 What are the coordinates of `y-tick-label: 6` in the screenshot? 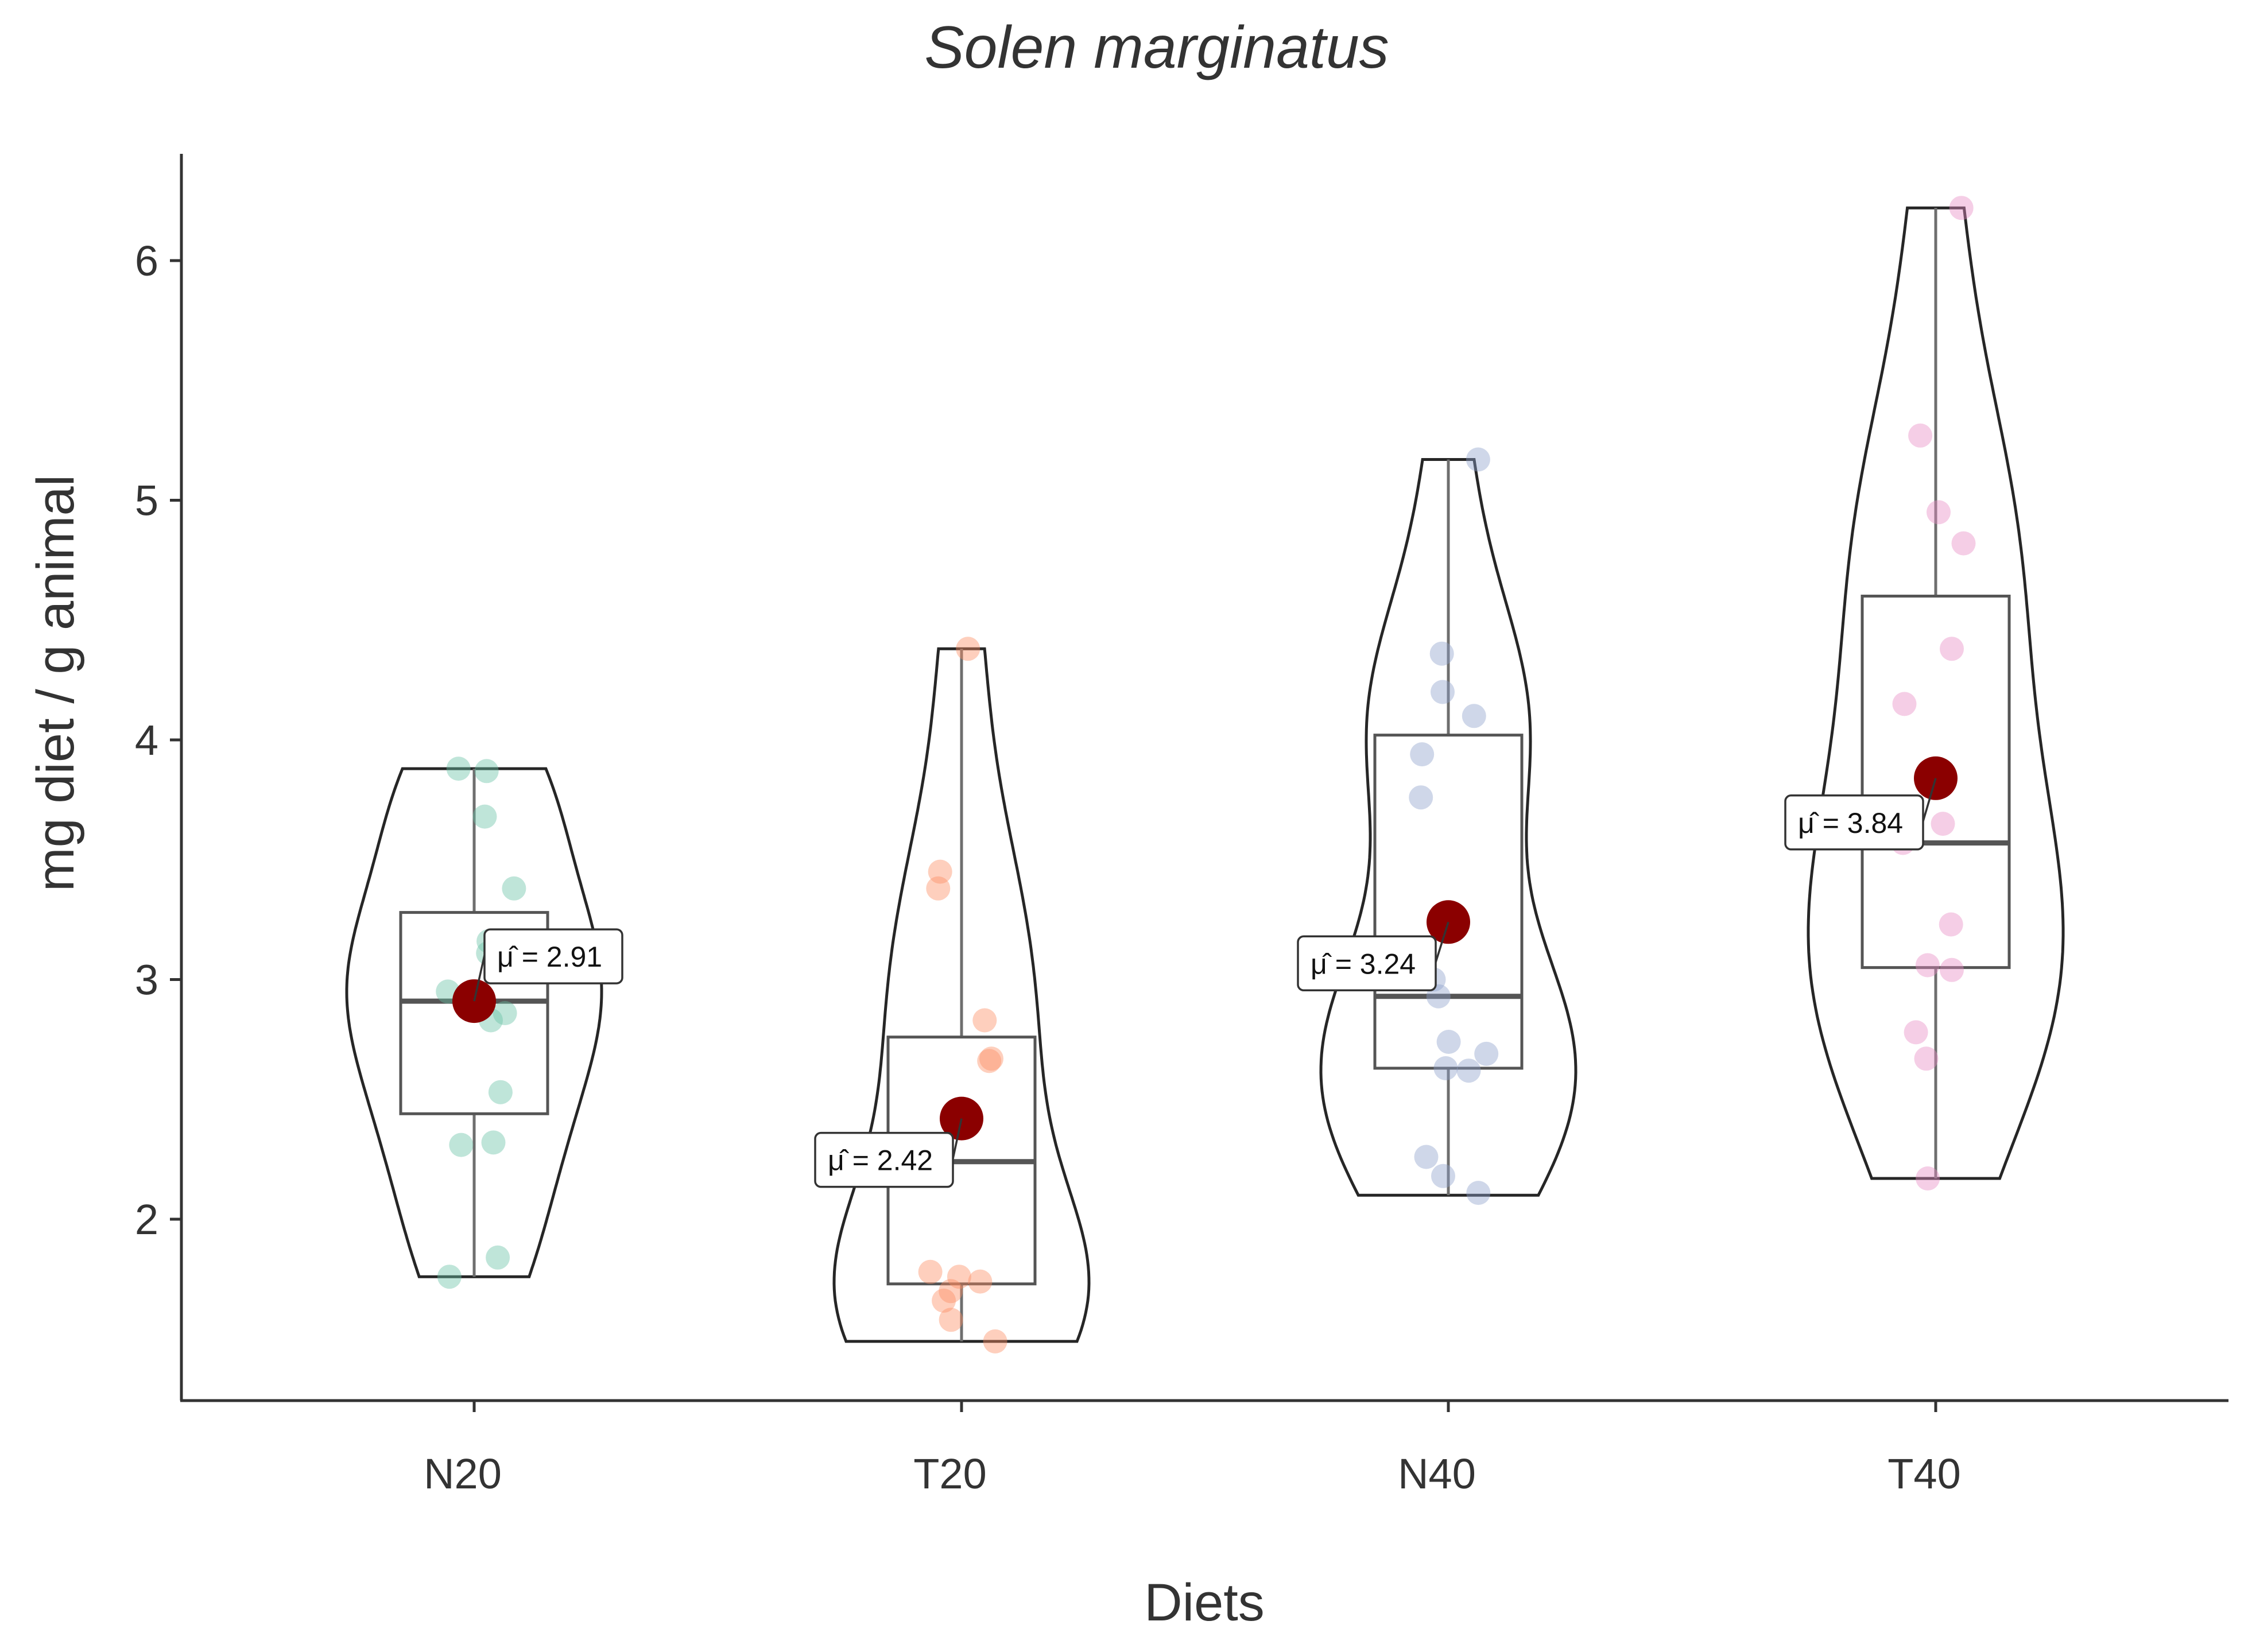 It's located at (146, 261).